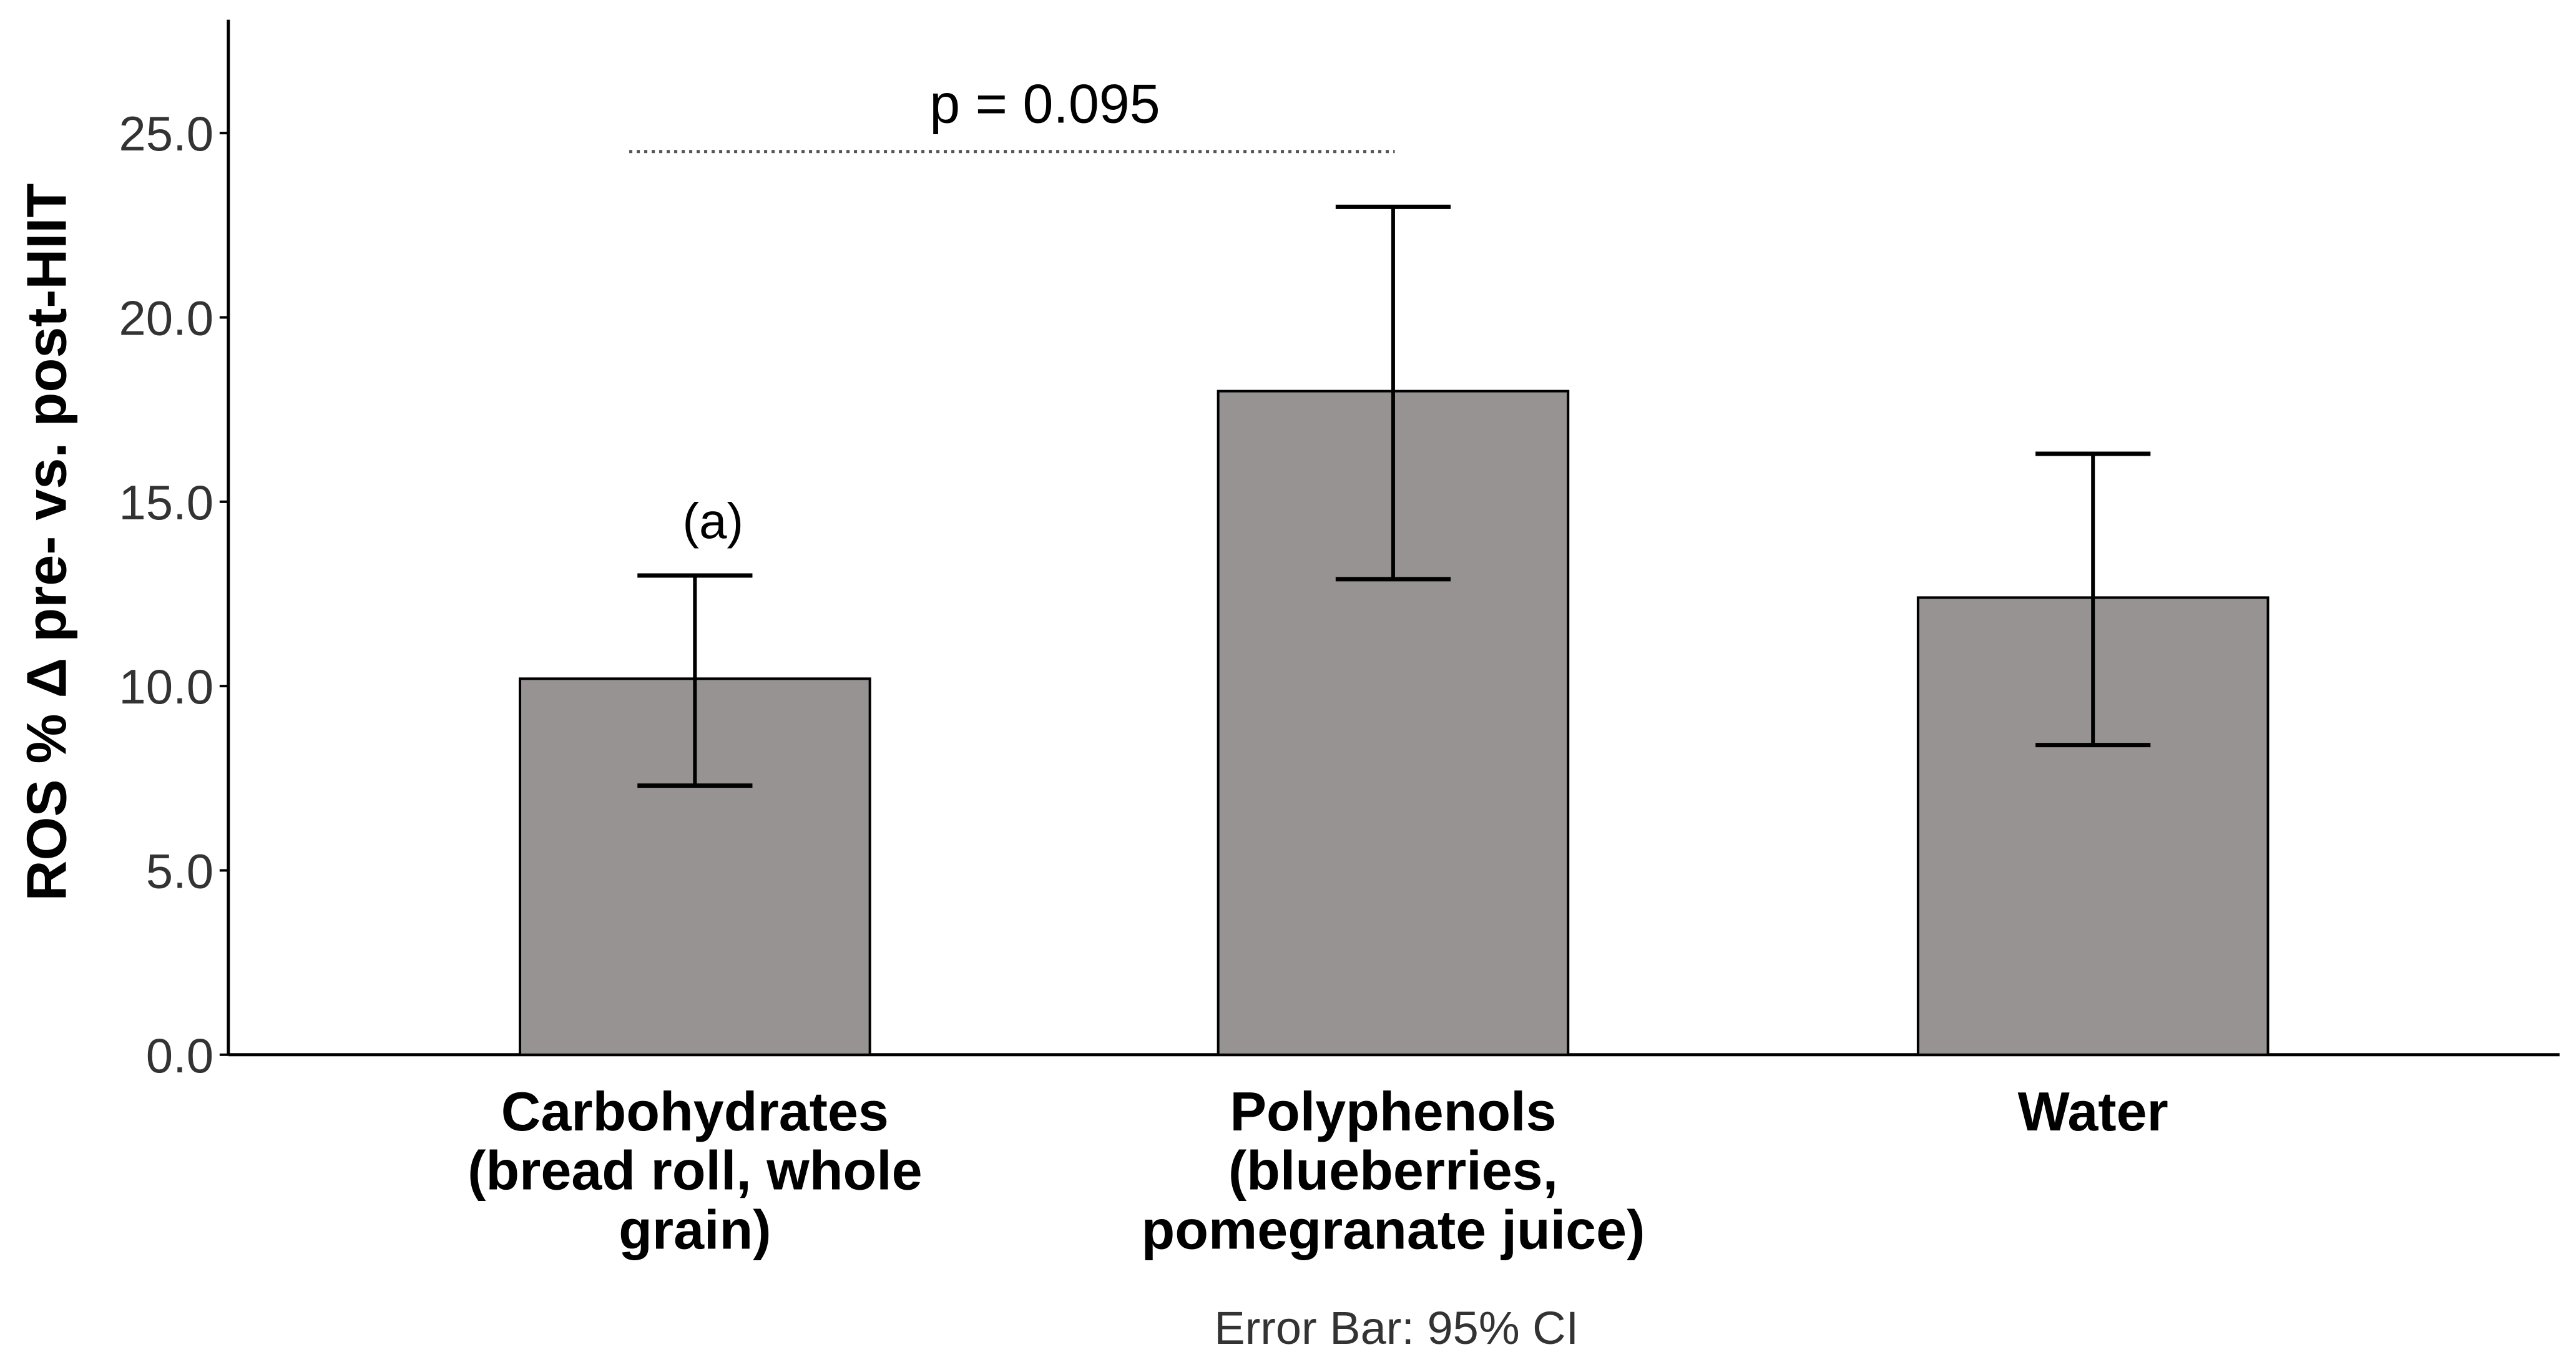  Describe the element at coordinates (1044, 104) in the screenshot. I see `p-value-label: p = 0.095` at that location.